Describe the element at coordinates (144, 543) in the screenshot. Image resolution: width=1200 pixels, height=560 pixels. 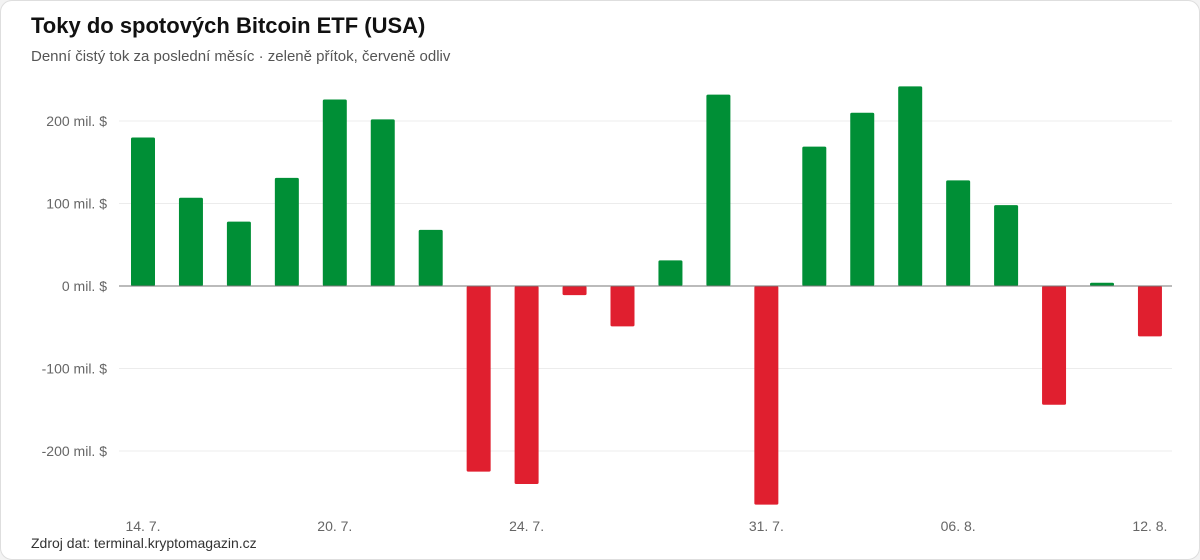
I see `data-source: Zdroj dat: terminal.kryptomagazin.cz` at that location.